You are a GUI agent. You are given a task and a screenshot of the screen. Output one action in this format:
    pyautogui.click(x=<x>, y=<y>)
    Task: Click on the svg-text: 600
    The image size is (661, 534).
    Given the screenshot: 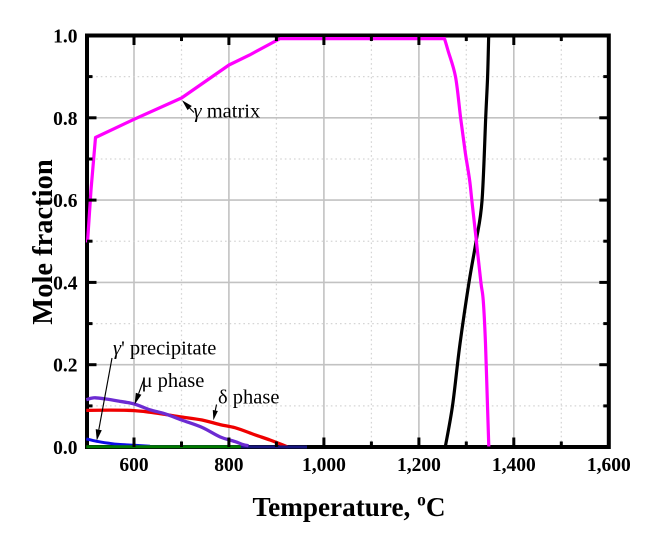 What is the action you would take?
    pyautogui.click(x=133, y=465)
    